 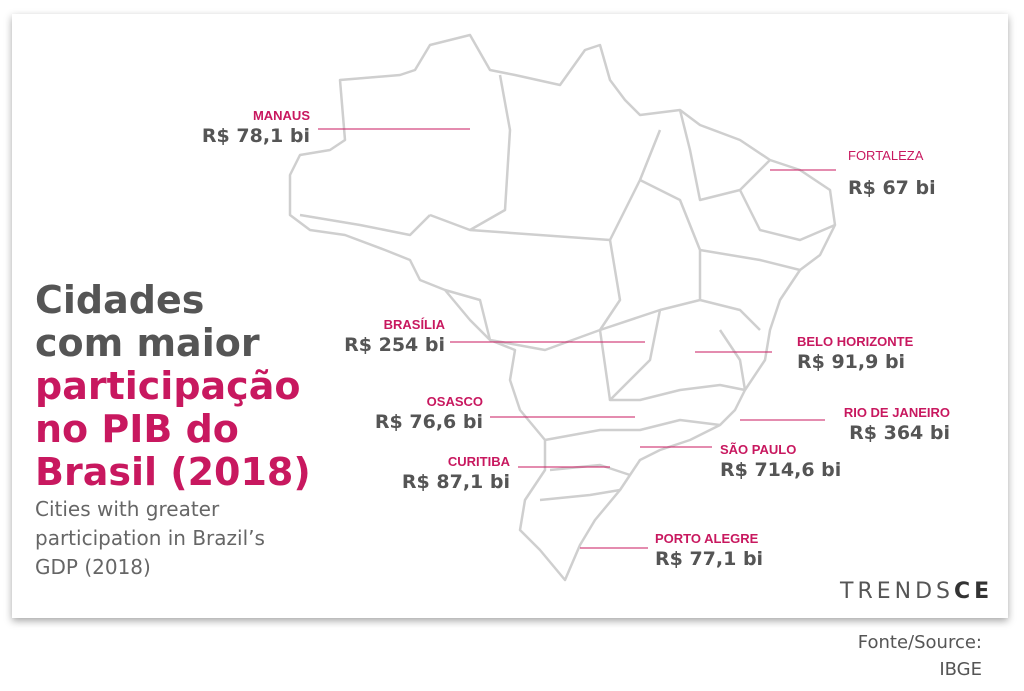 I want to click on city-label: PORTO ALEGRE R$ 77,1 bi, so click(x=671, y=550).